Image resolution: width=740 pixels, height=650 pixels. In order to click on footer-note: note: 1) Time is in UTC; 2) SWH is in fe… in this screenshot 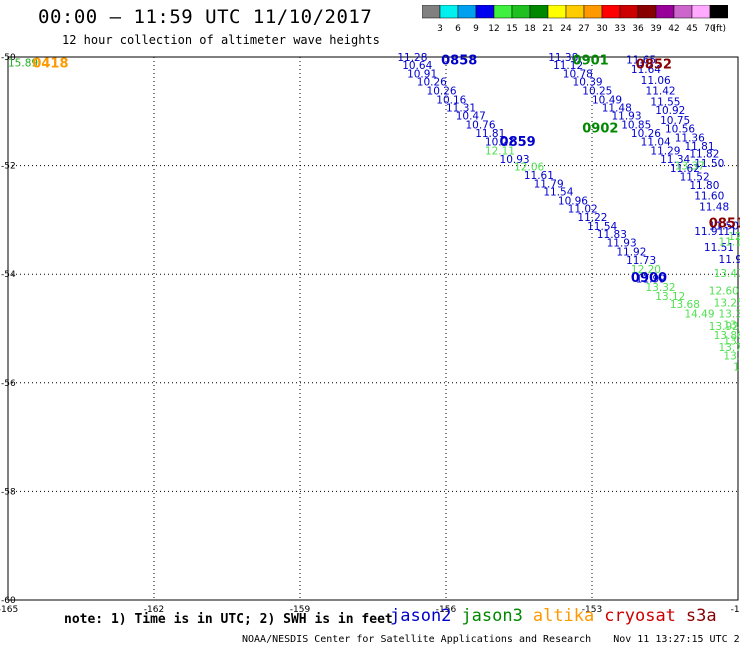, I will do `click(228, 619)`.